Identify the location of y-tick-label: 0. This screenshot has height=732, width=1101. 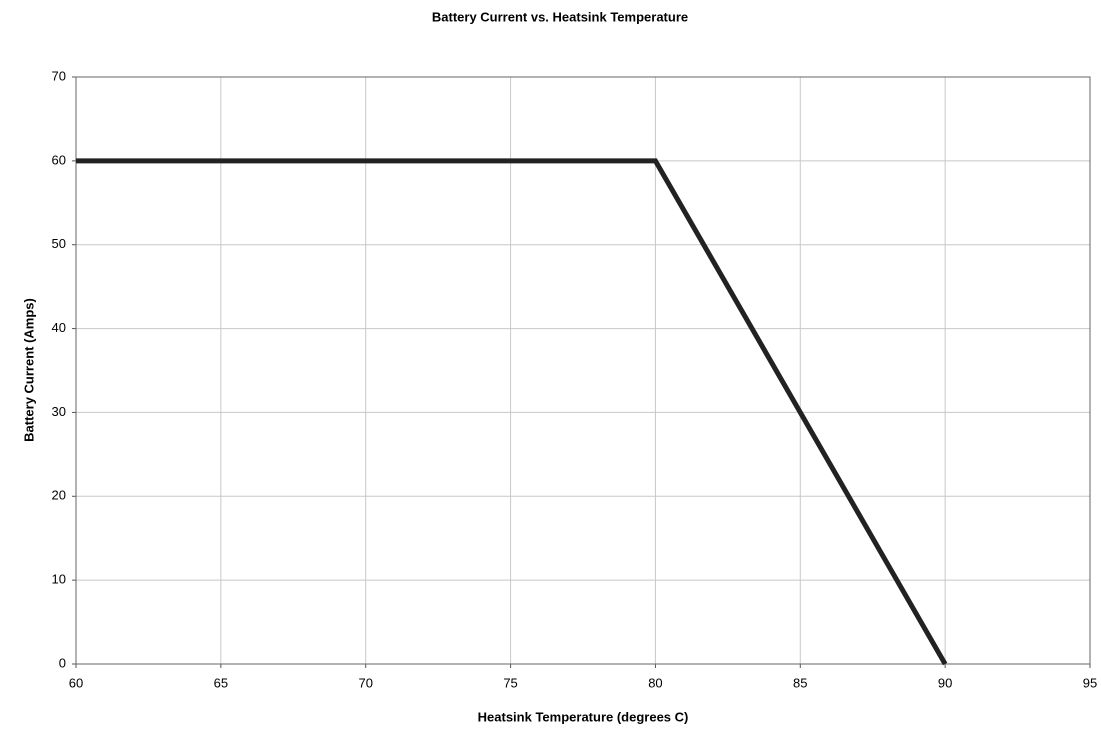
(62, 662).